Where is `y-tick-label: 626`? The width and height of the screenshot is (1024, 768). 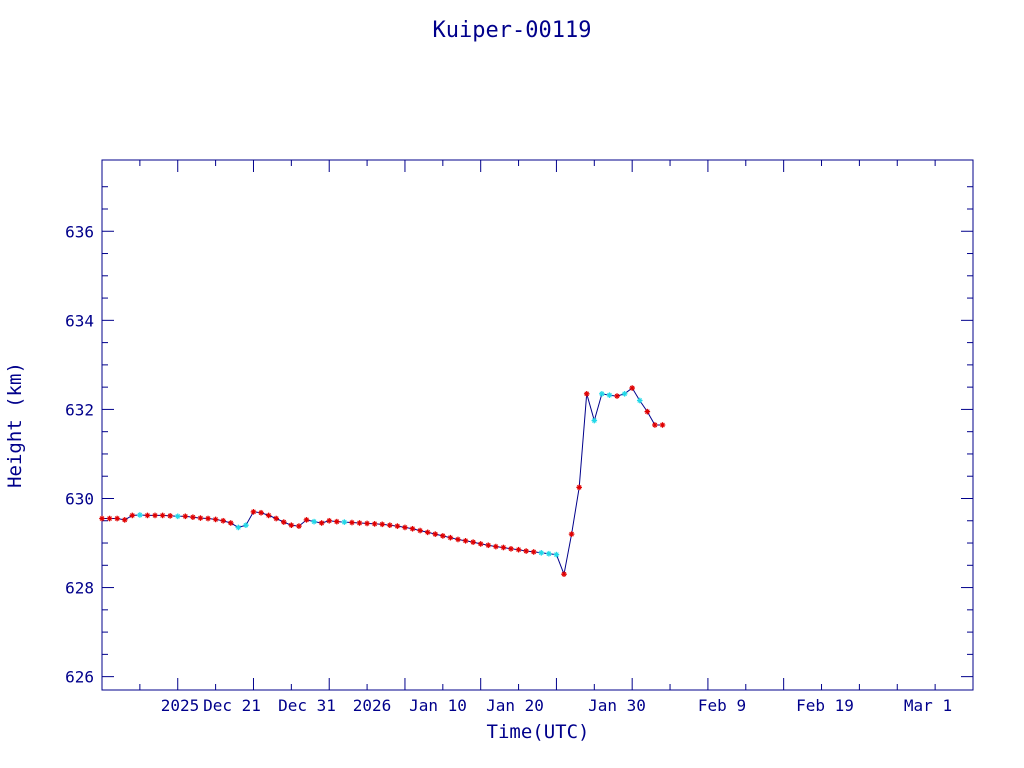
y-tick-label: 626 is located at coordinates (79, 677).